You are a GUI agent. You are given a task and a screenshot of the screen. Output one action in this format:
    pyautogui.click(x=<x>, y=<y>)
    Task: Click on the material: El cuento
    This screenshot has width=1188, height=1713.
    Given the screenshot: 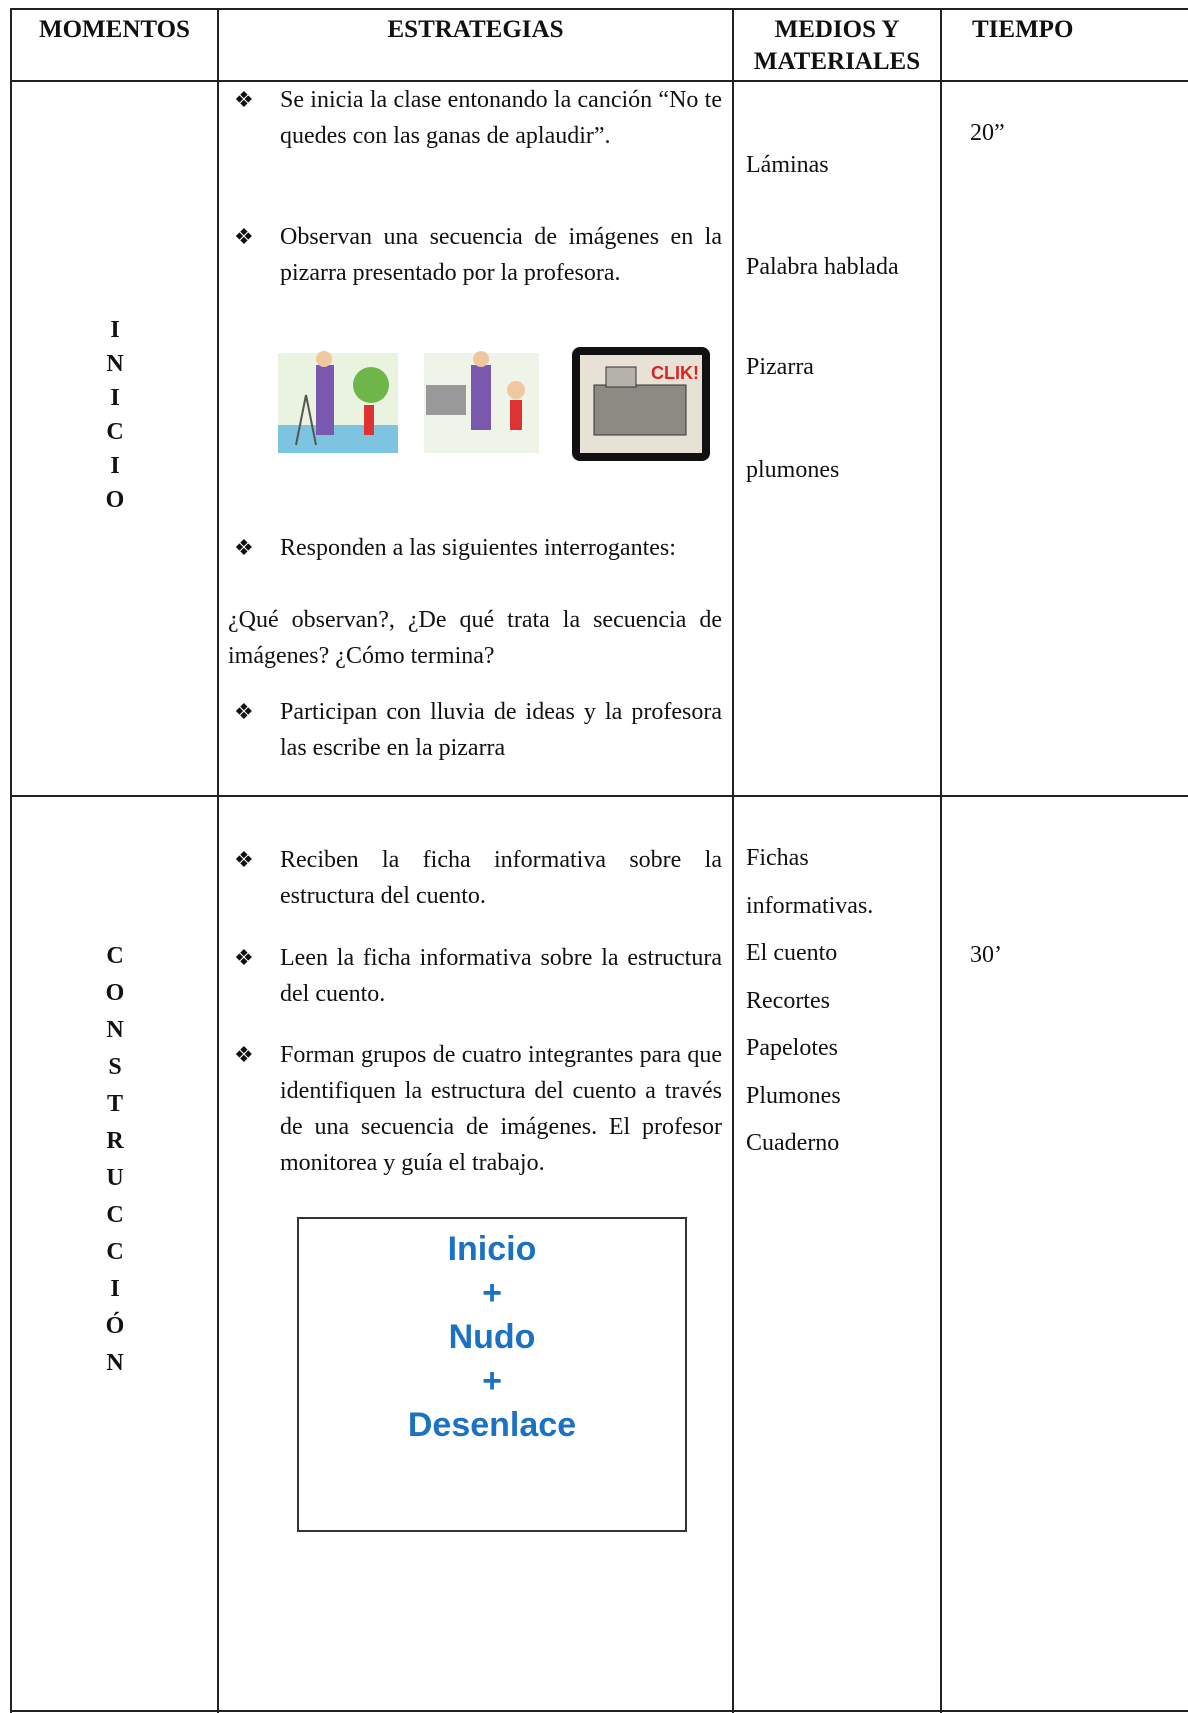 What is the action you would take?
    pyautogui.click(x=792, y=953)
    